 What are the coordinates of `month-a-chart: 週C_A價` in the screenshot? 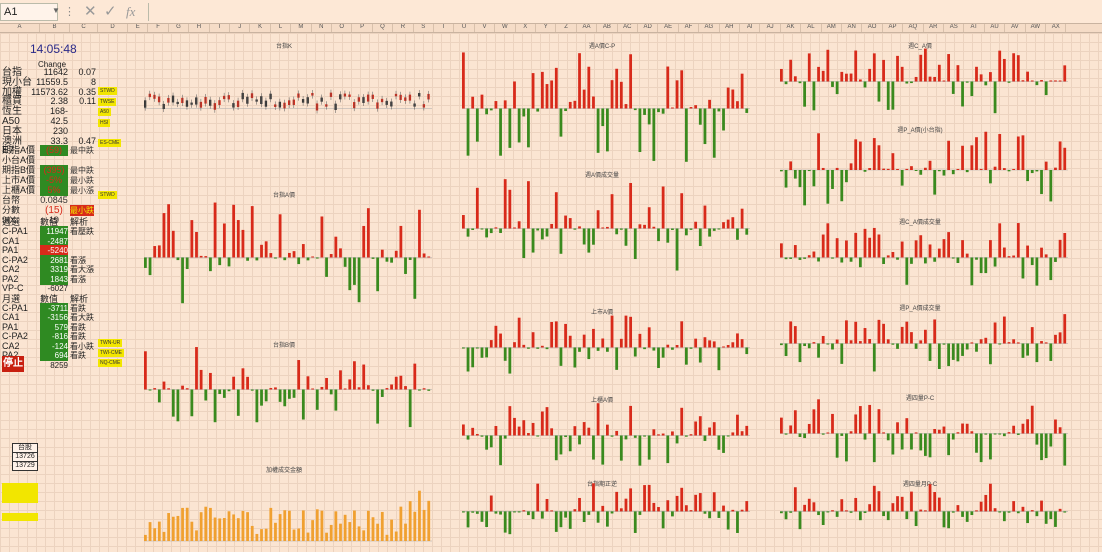 It's located at (920, 86).